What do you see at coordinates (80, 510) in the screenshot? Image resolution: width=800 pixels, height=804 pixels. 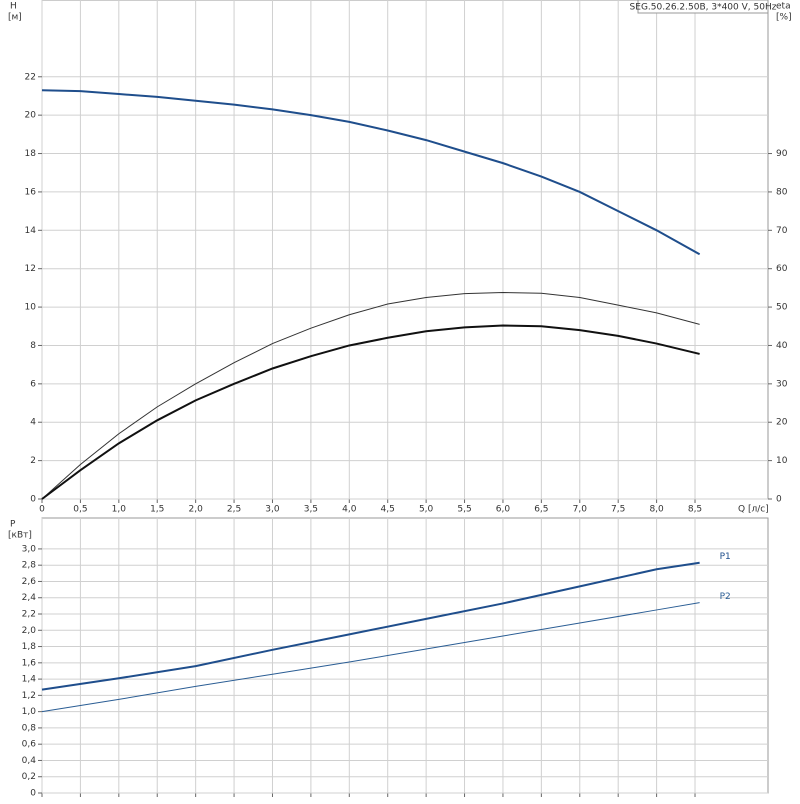 I see `x-tick-label: 0,5` at bounding box center [80, 510].